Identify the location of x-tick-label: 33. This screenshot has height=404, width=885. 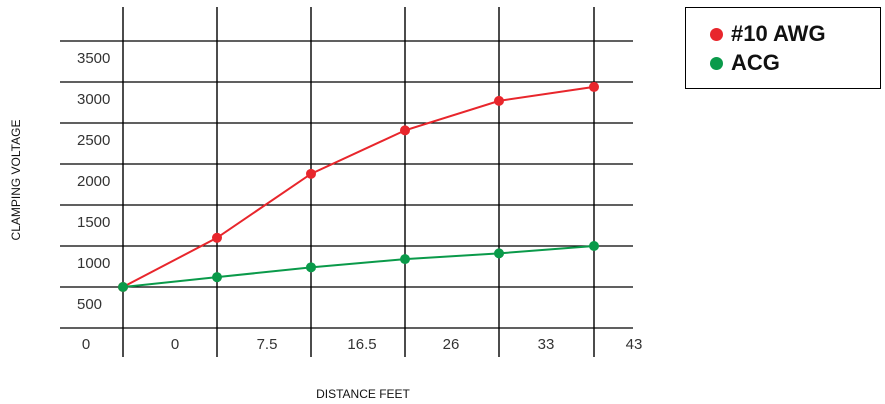
(546, 344).